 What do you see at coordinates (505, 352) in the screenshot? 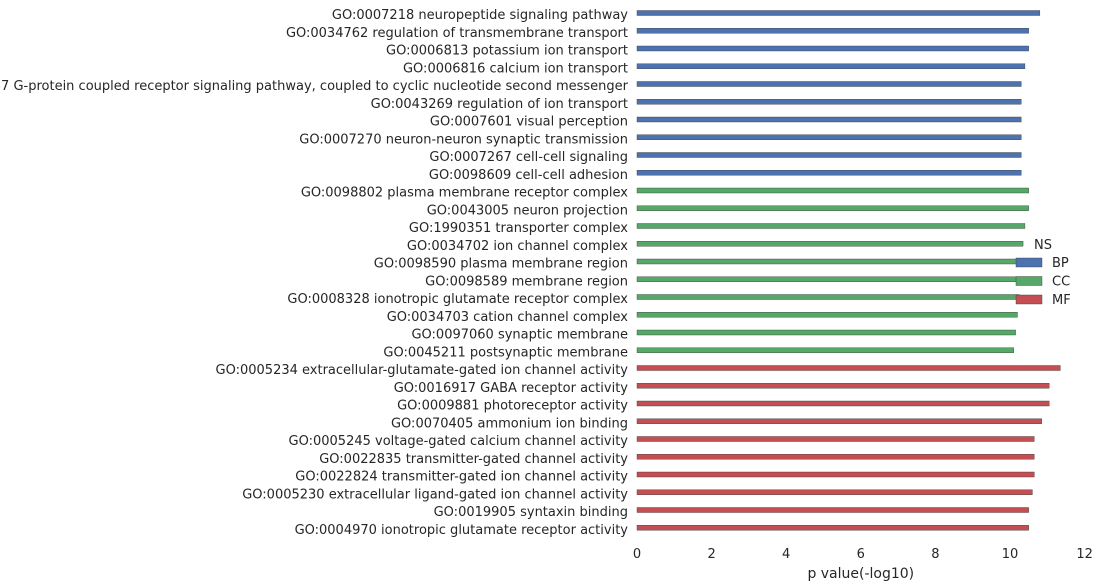
I see `category-label: GO:0045211 postsynaptic membrane` at bounding box center [505, 352].